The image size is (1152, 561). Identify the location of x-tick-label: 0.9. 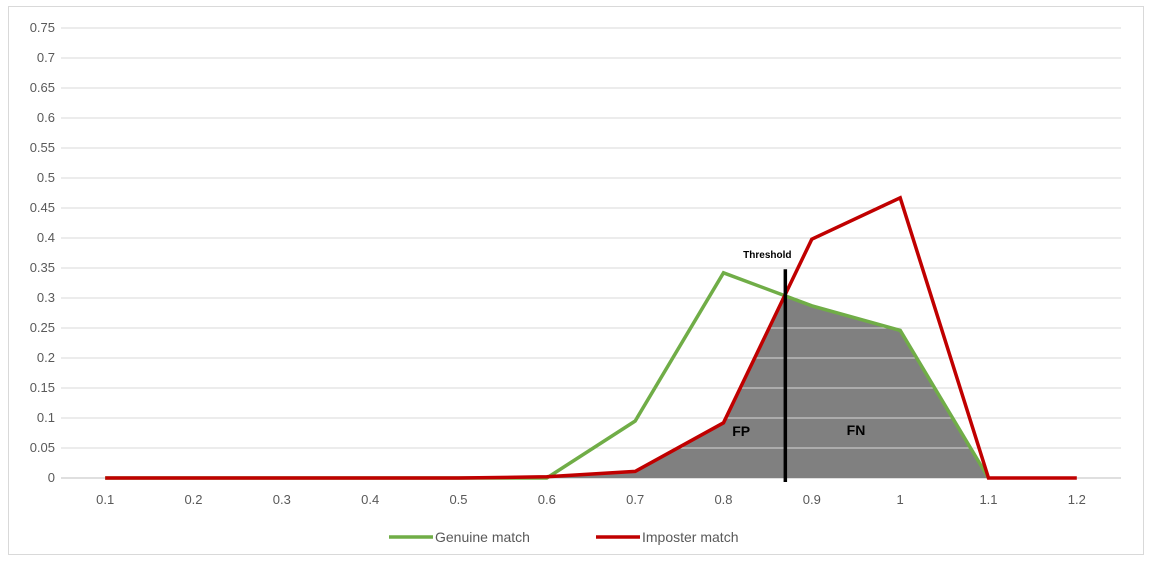
(812, 499).